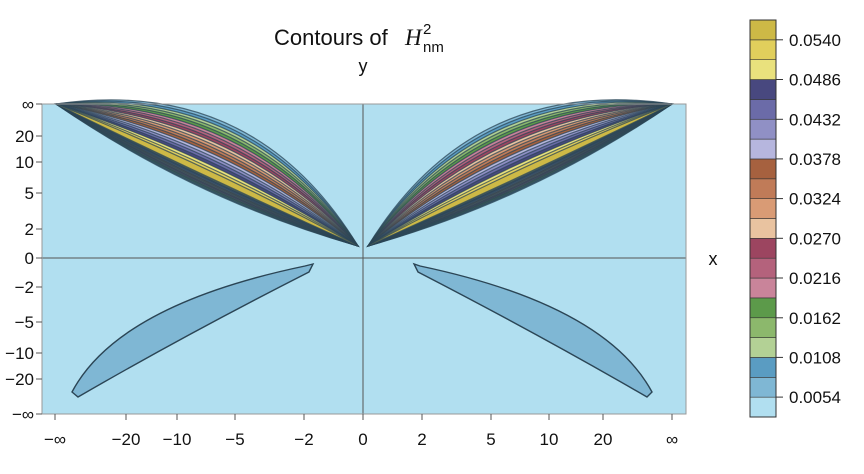 Image resolution: width=864 pixels, height=474 pixels. What do you see at coordinates (23, 414) in the screenshot?
I see `y-tick-label: −∞` at bounding box center [23, 414].